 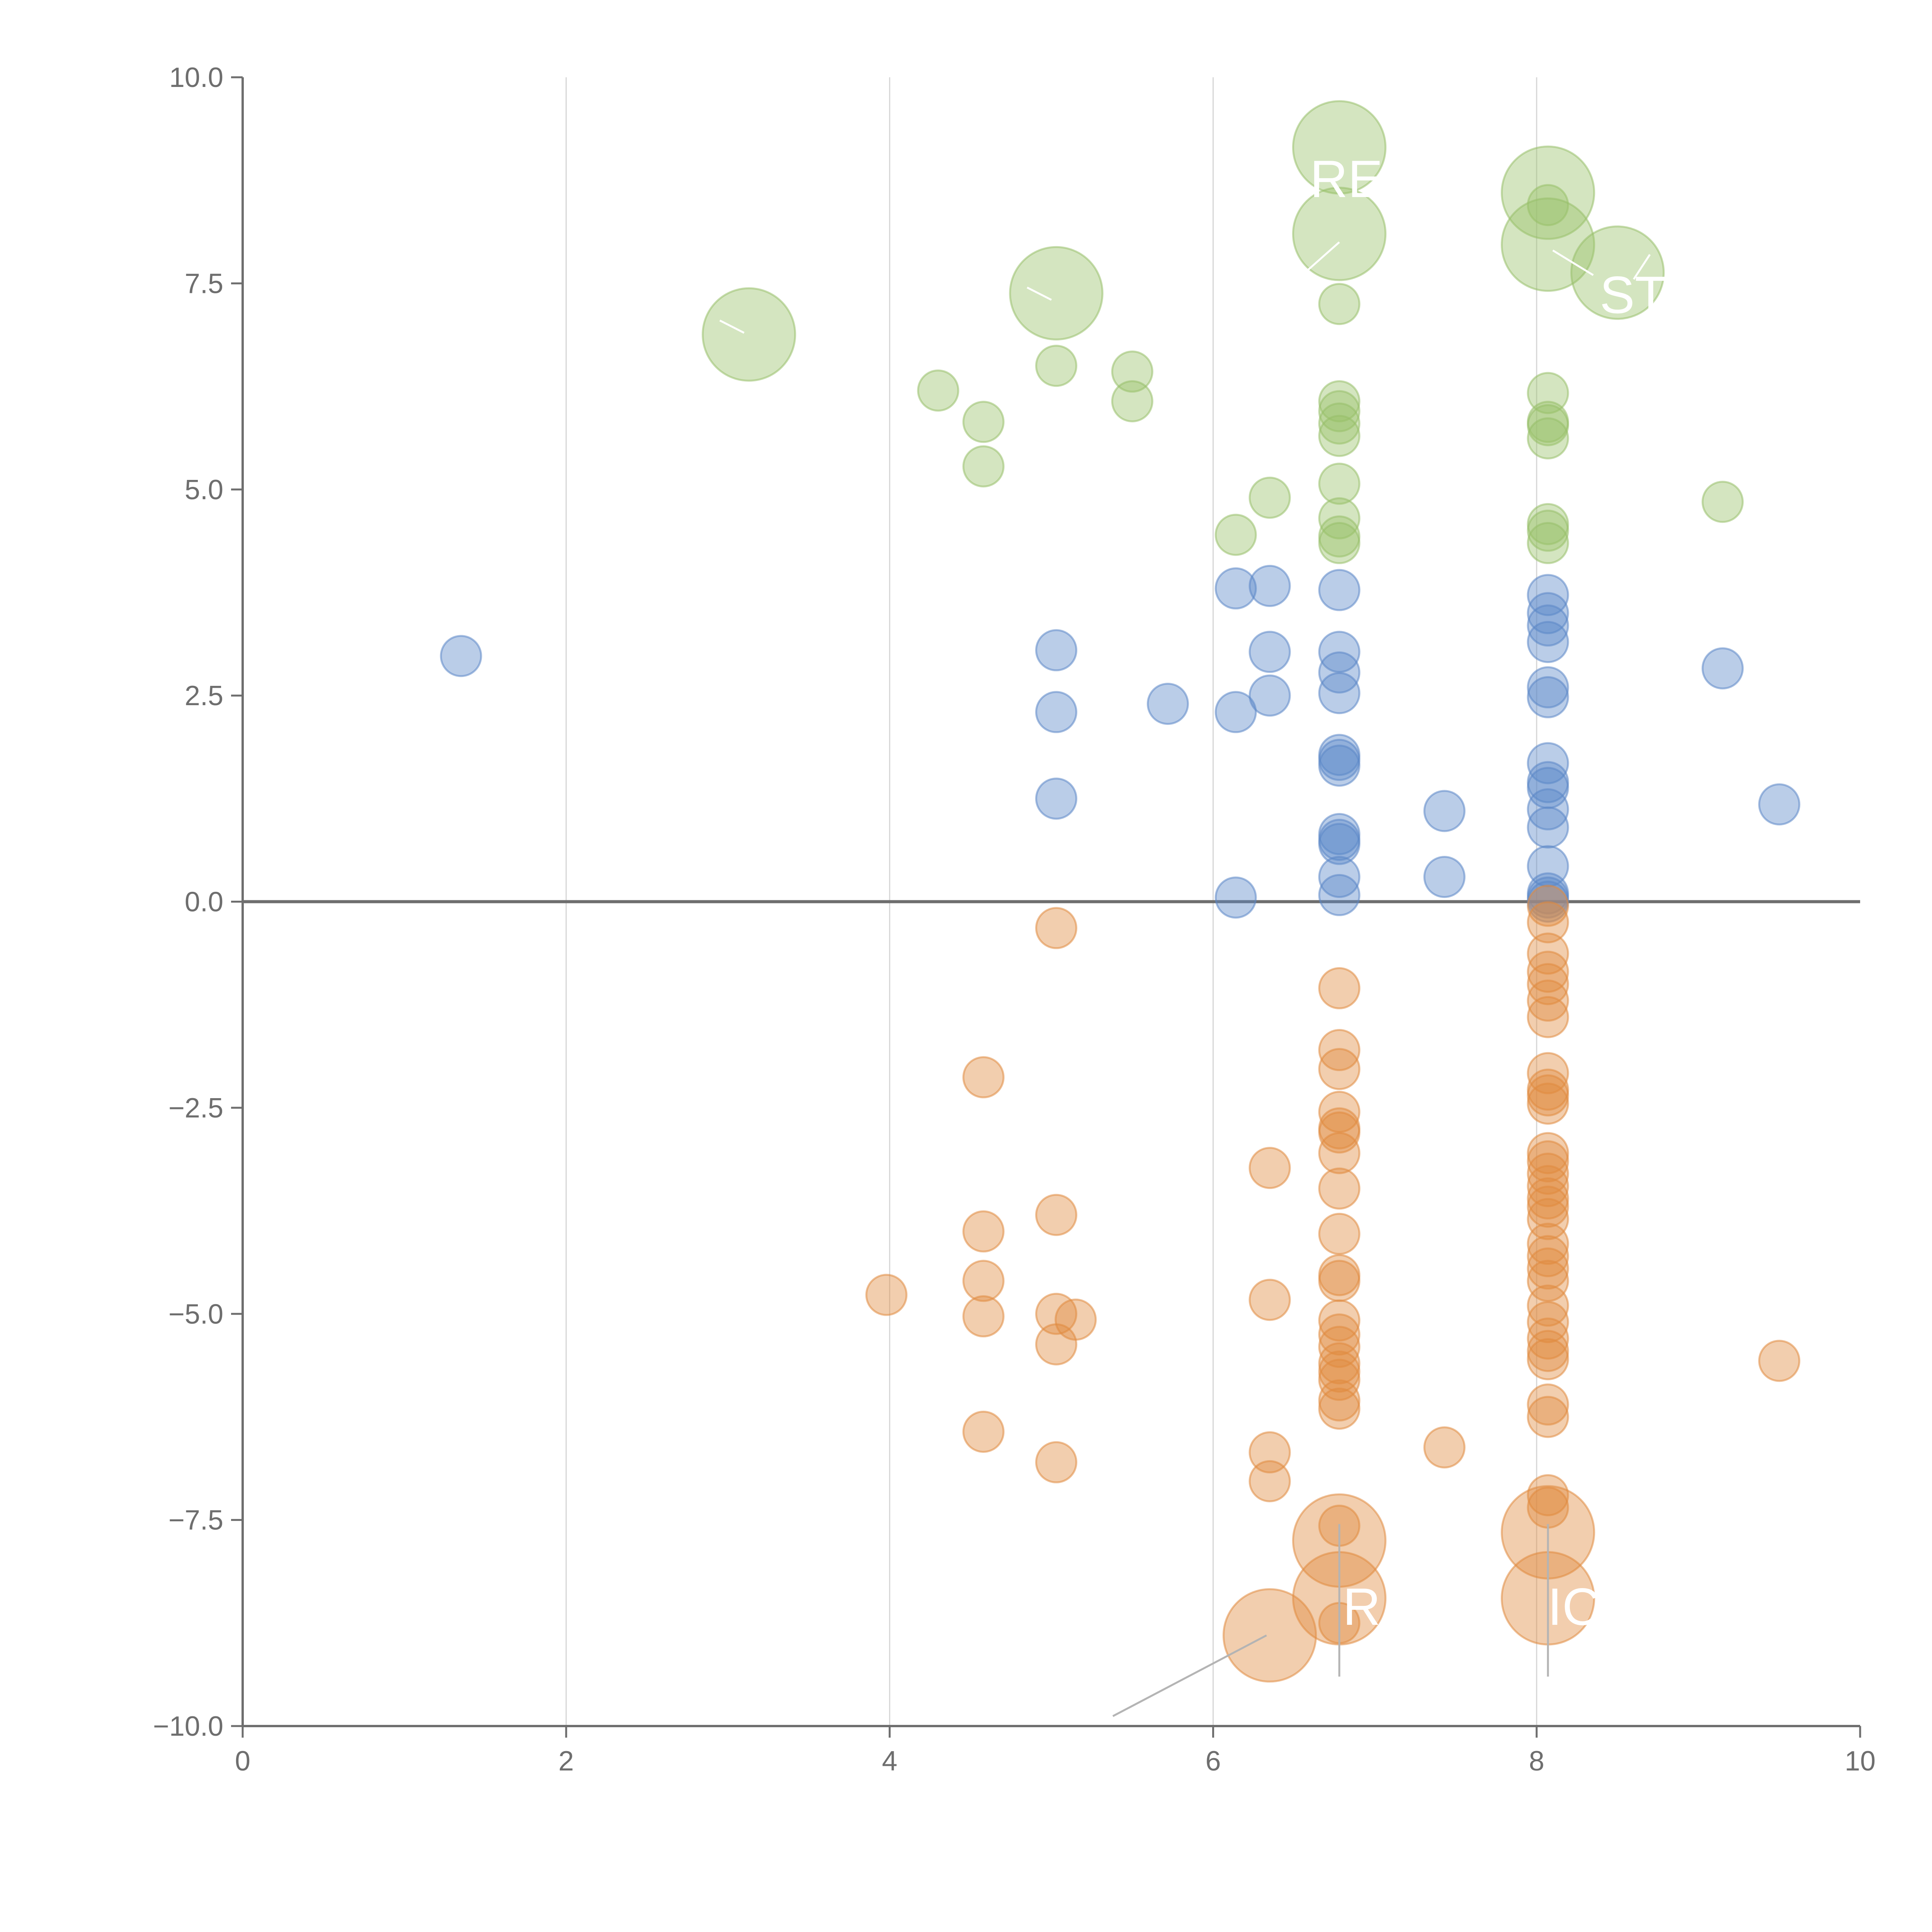 I want to click on y-tick-label-3: 2.5, so click(x=204, y=695).